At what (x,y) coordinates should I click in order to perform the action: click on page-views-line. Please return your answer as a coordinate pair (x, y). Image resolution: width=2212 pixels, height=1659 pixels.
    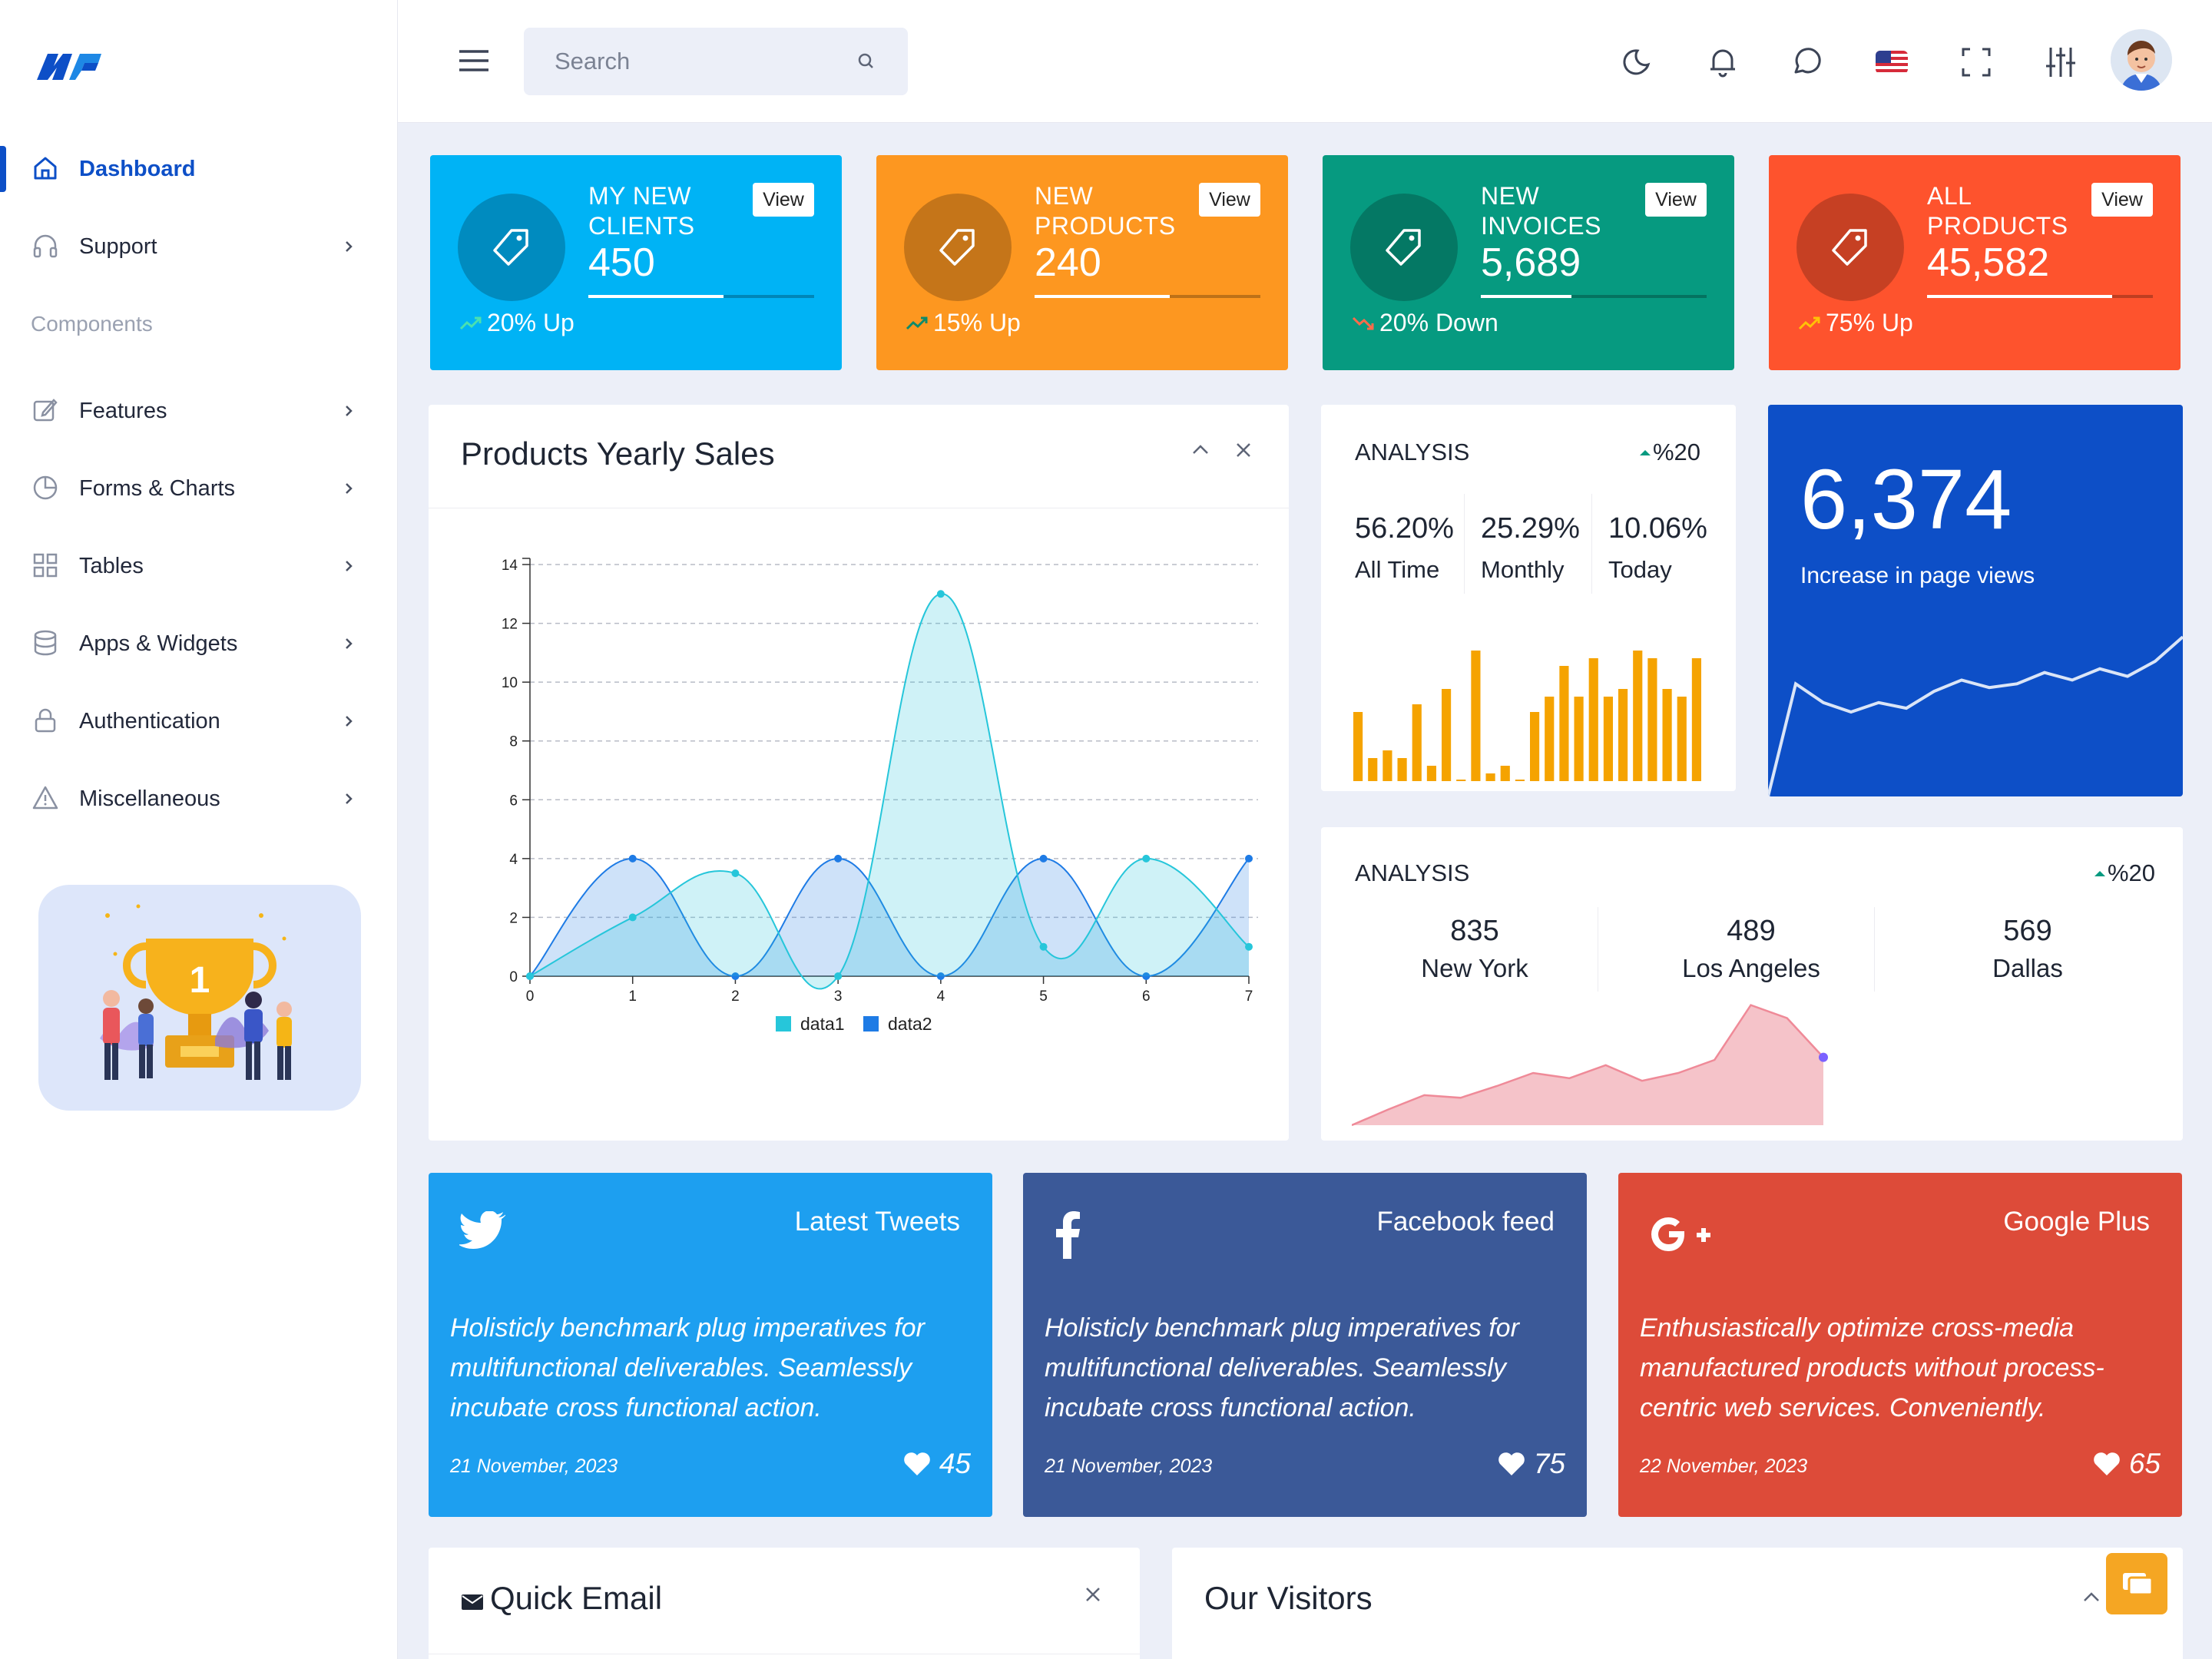
    Looking at the image, I should click on (1975, 715).